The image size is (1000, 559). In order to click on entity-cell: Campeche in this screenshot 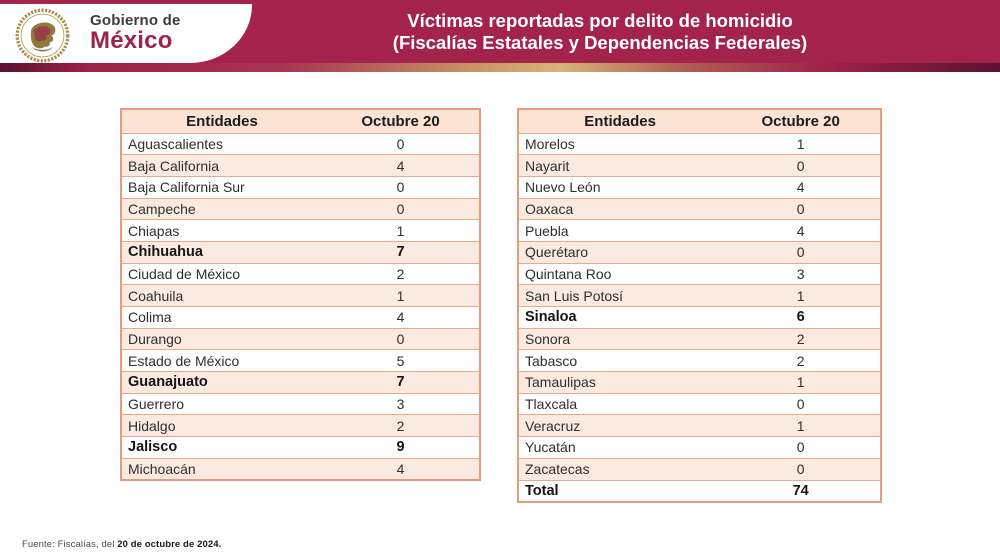, I will do `click(222, 208)`.